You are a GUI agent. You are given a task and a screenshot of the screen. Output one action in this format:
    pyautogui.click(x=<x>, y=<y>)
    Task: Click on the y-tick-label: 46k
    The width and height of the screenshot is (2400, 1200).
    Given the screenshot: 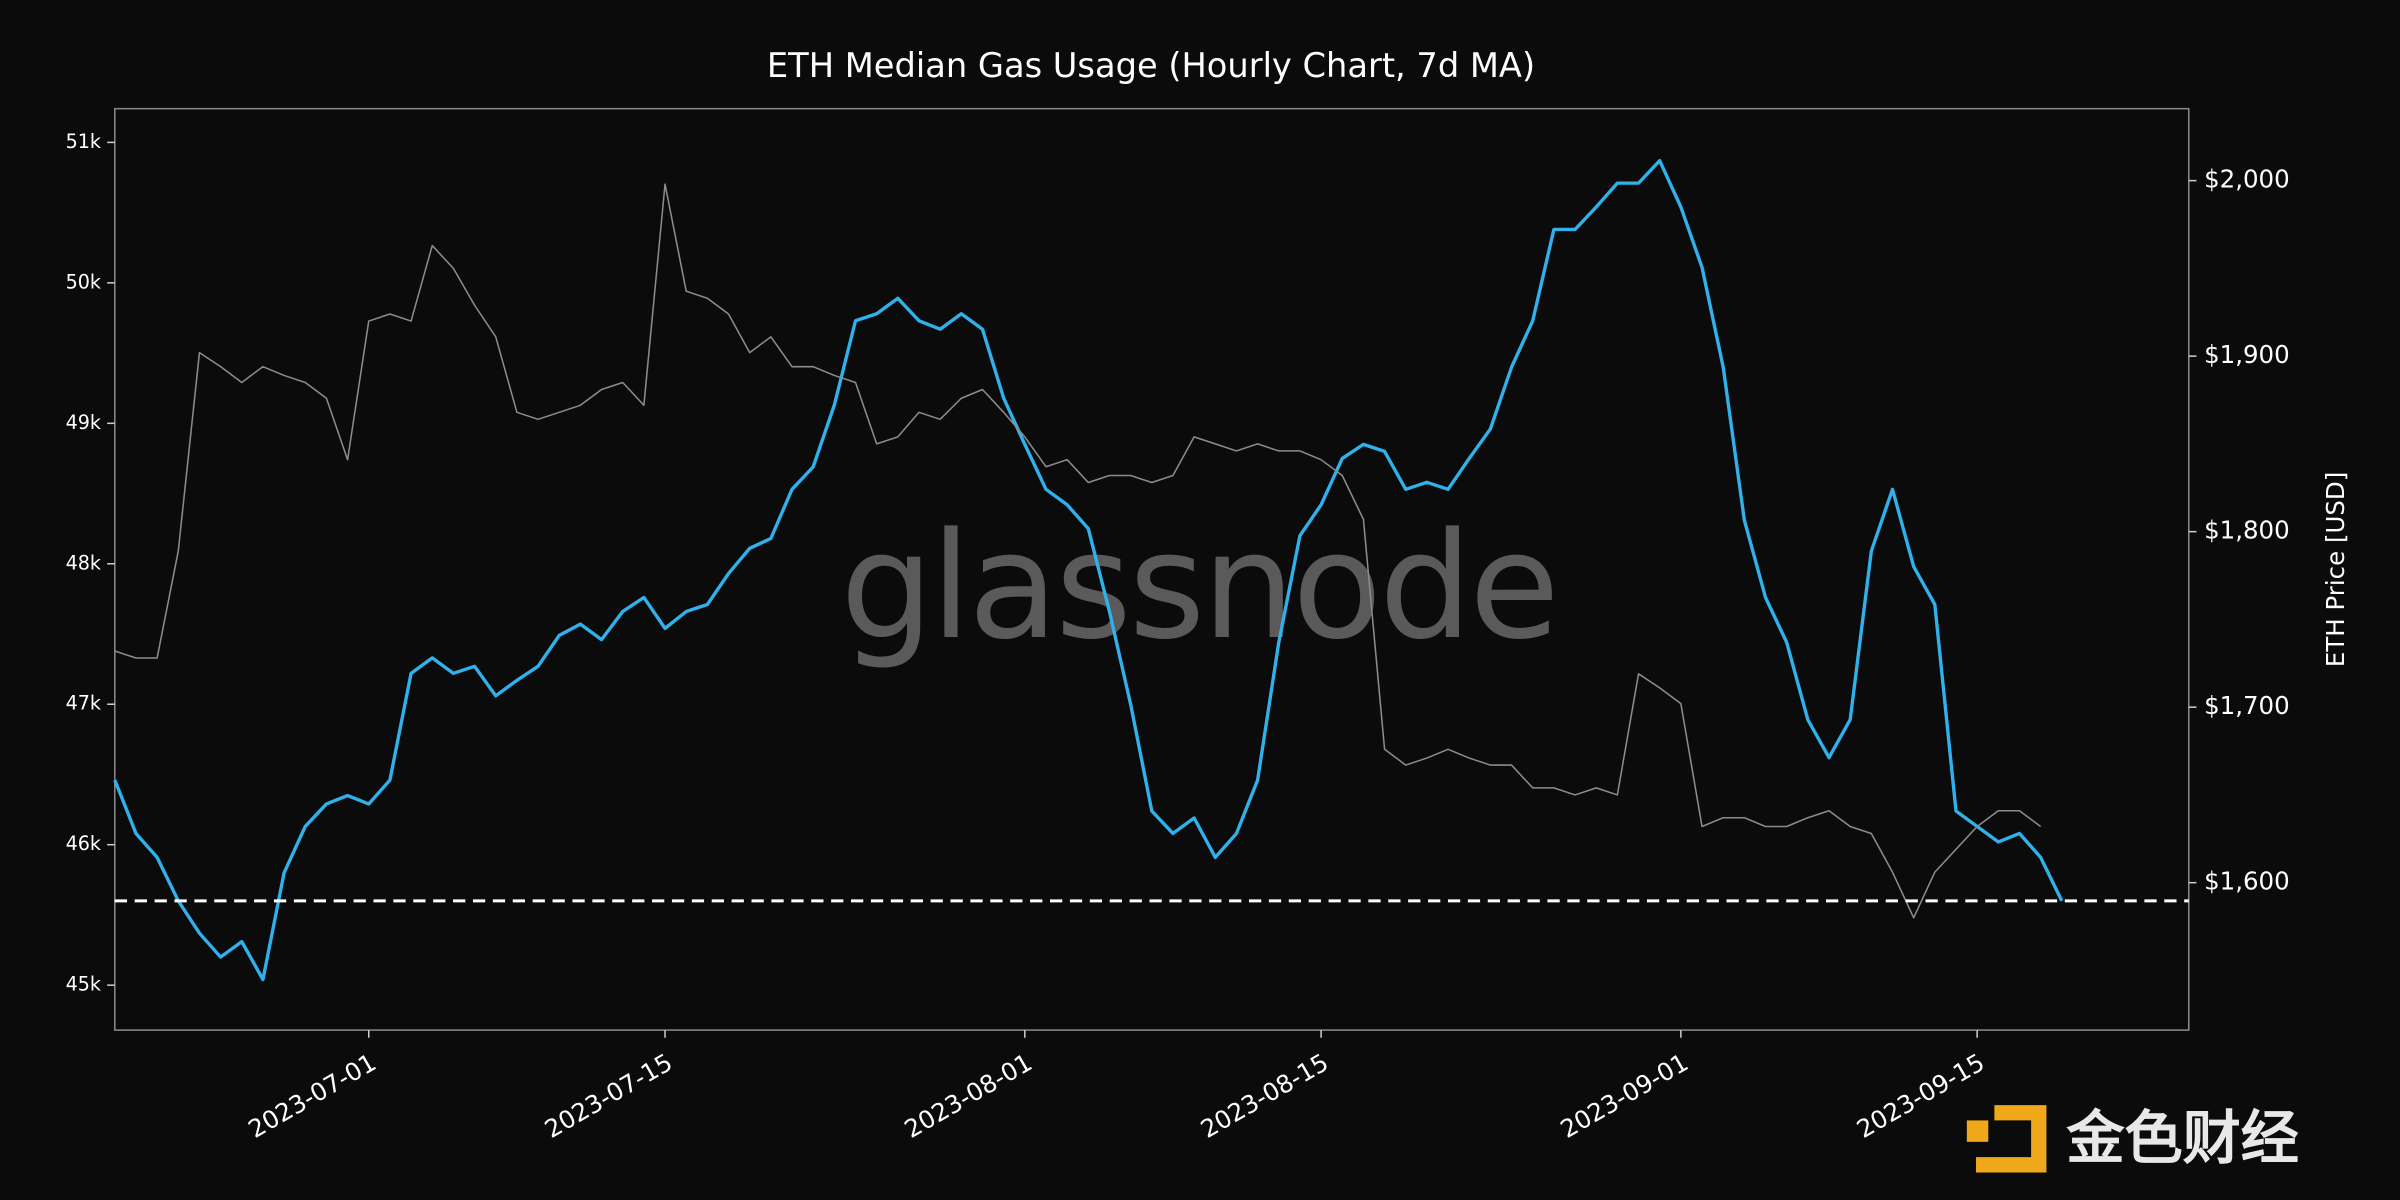 What is the action you would take?
    pyautogui.click(x=84, y=843)
    